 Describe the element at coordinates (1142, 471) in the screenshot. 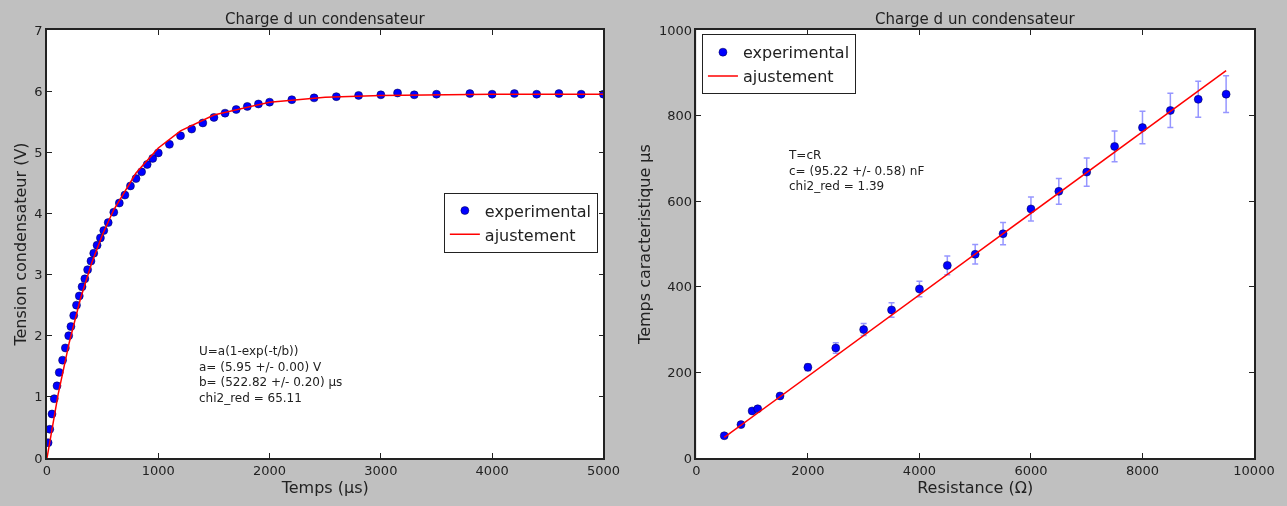

I see `x-tick-label: 8000` at that location.